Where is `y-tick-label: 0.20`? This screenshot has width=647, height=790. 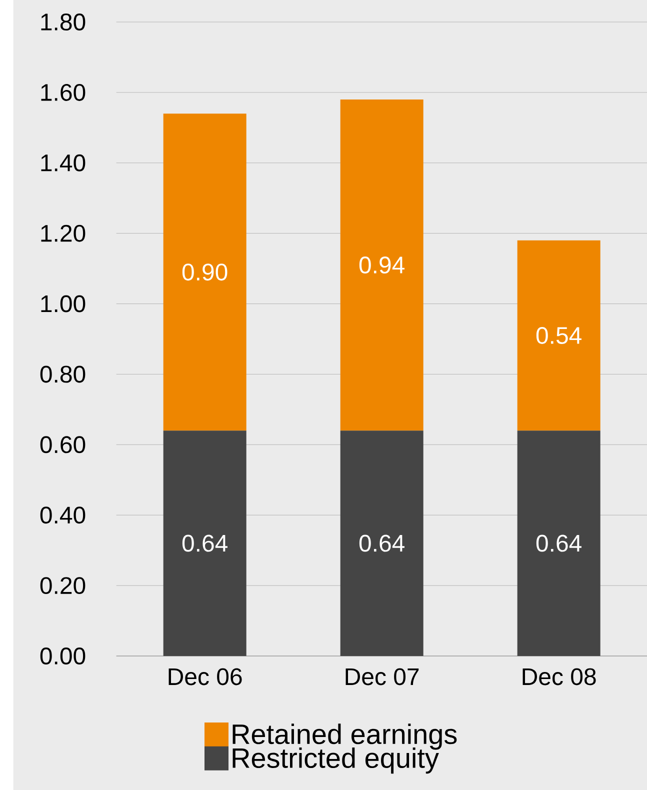
y-tick-label: 0.20 is located at coordinates (63, 585).